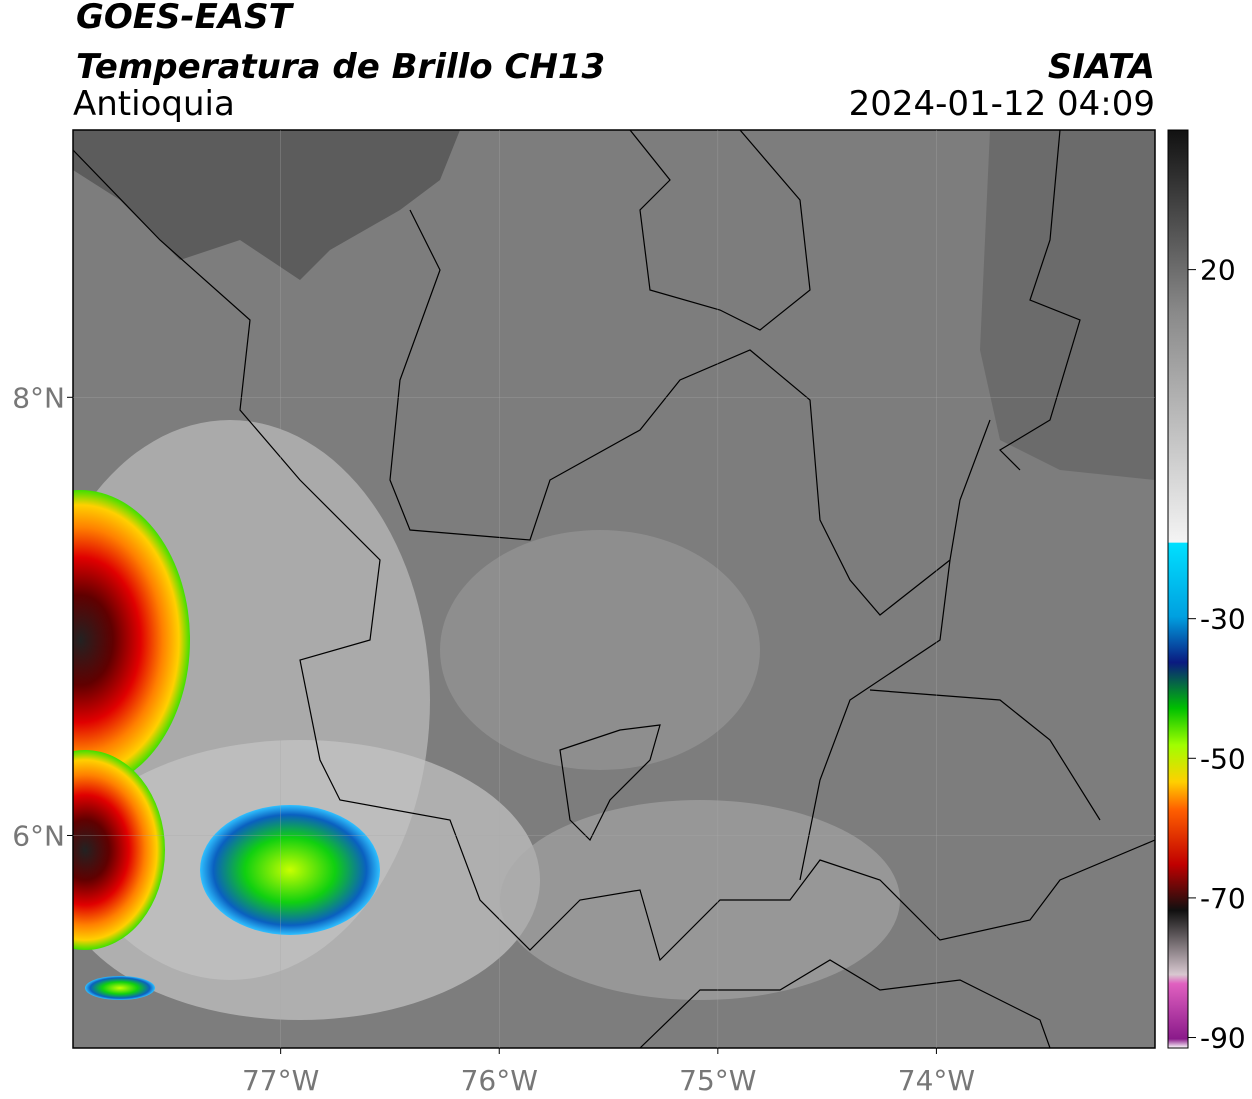  What do you see at coordinates (38, 835) in the screenshot?
I see `y-tick-label: 6°N` at bounding box center [38, 835].